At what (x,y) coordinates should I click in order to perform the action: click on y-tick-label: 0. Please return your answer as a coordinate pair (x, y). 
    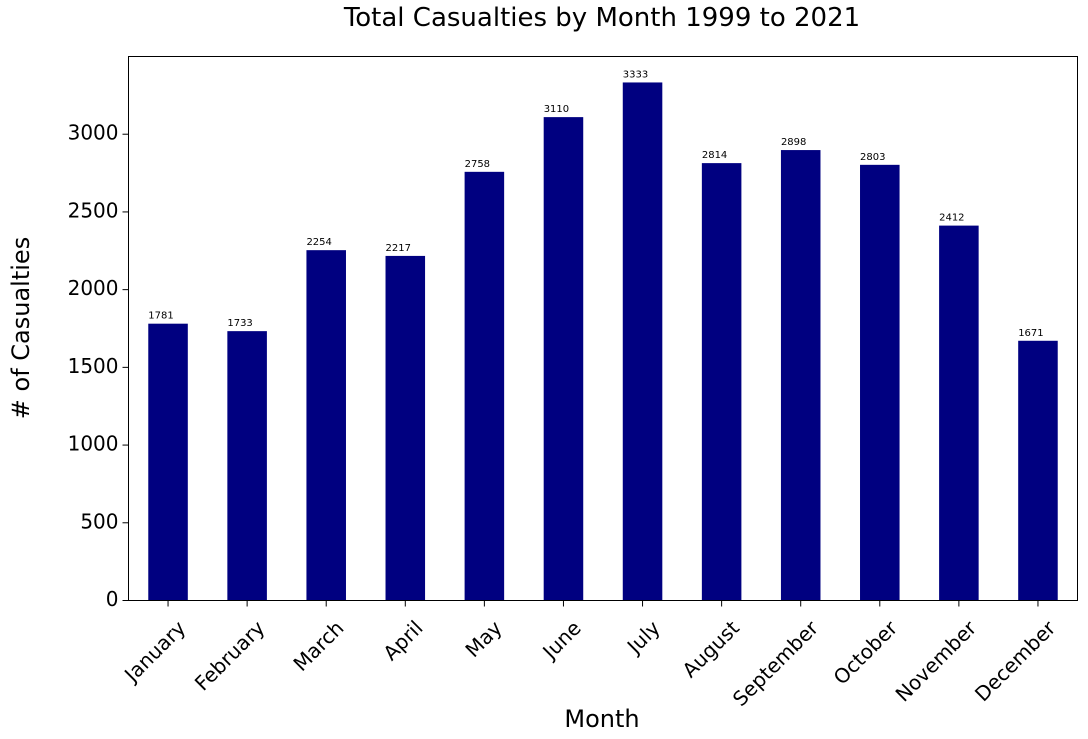
    Looking at the image, I should click on (112, 599).